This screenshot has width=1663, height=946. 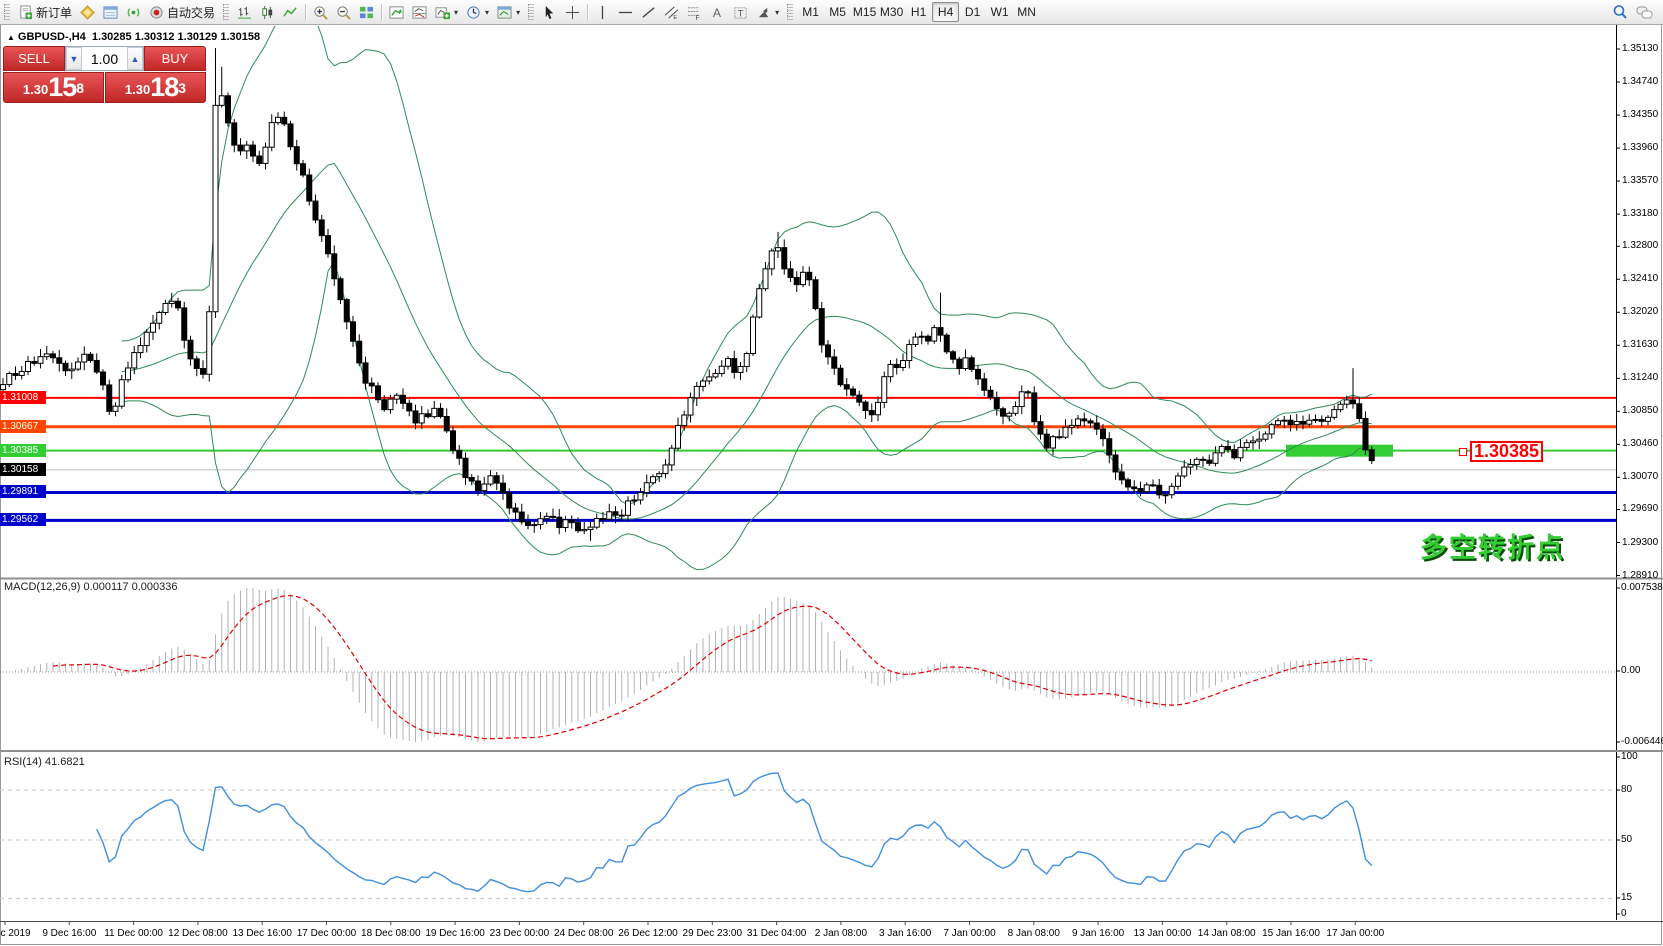 I want to click on tile-windows-button, so click(x=366, y=12).